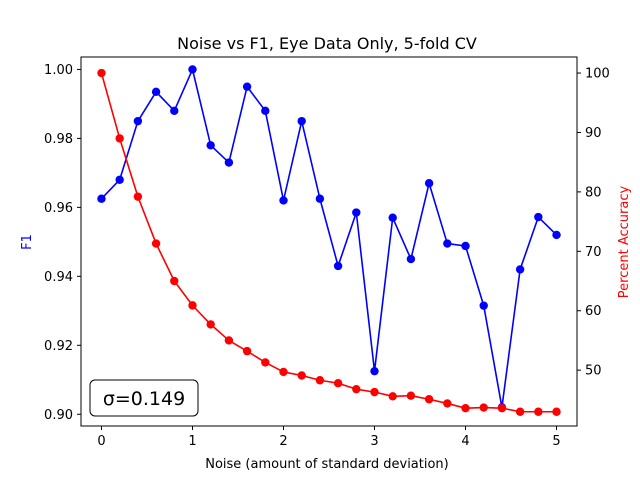 The height and width of the screenshot is (480, 640). Describe the element at coordinates (58, 346) in the screenshot. I see `y-tick-label: 0.92` at that location.